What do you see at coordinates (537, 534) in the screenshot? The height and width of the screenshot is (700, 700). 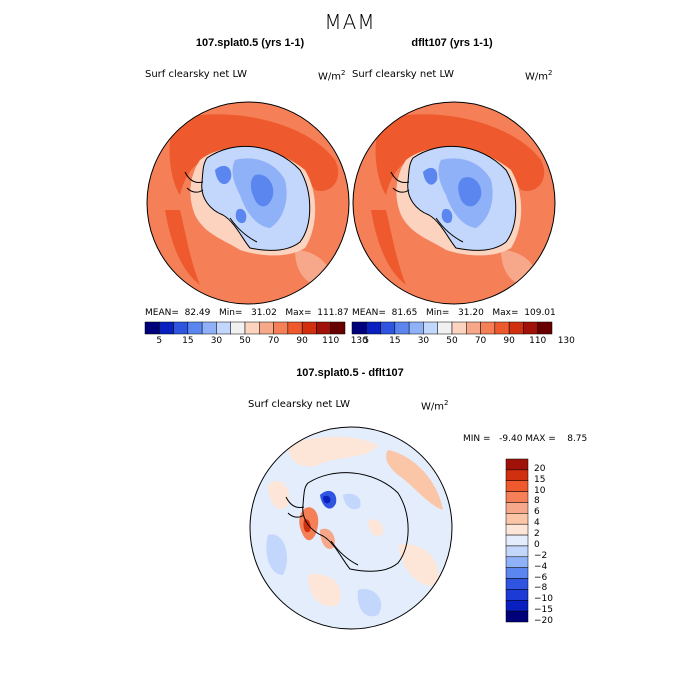 I see `colorbar-tick-label: 2` at bounding box center [537, 534].